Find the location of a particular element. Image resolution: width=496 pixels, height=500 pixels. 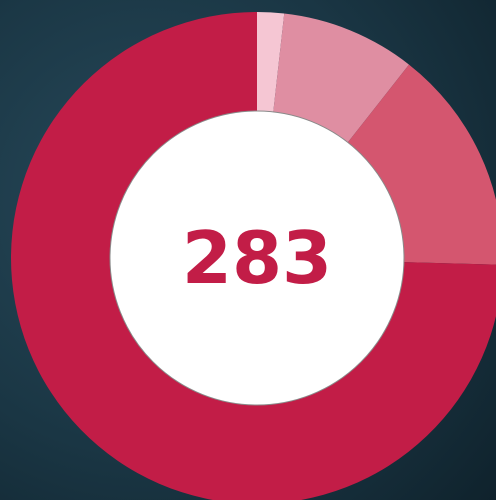

center-total: 283 is located at coordinates (257, 258).